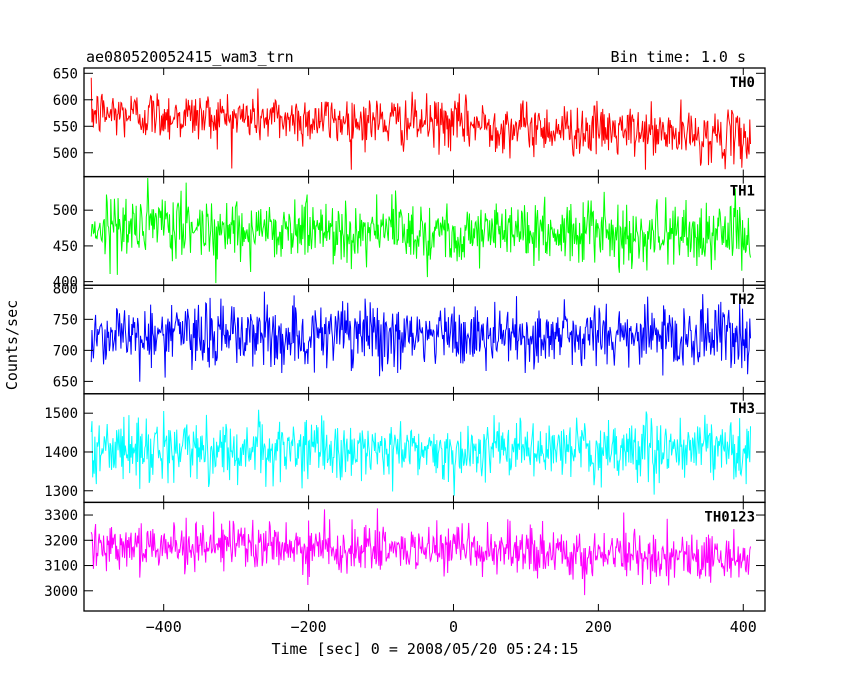  Describe the element at coordinates (65, 351) in the screenshot. I see `y-tick-label: 700` at that location.